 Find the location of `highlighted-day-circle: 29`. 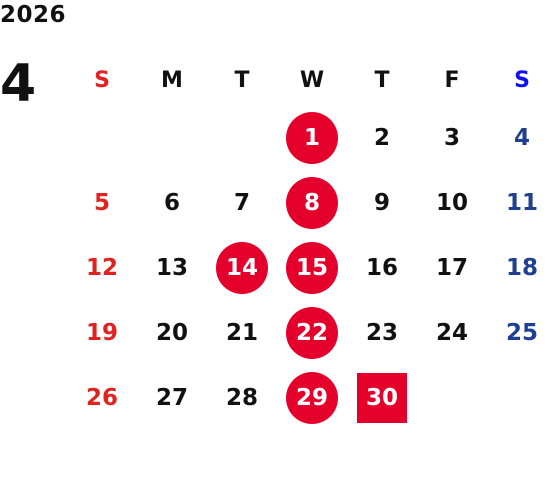

highlighted-day-circle: 29 is located at coordinates (312, 397).